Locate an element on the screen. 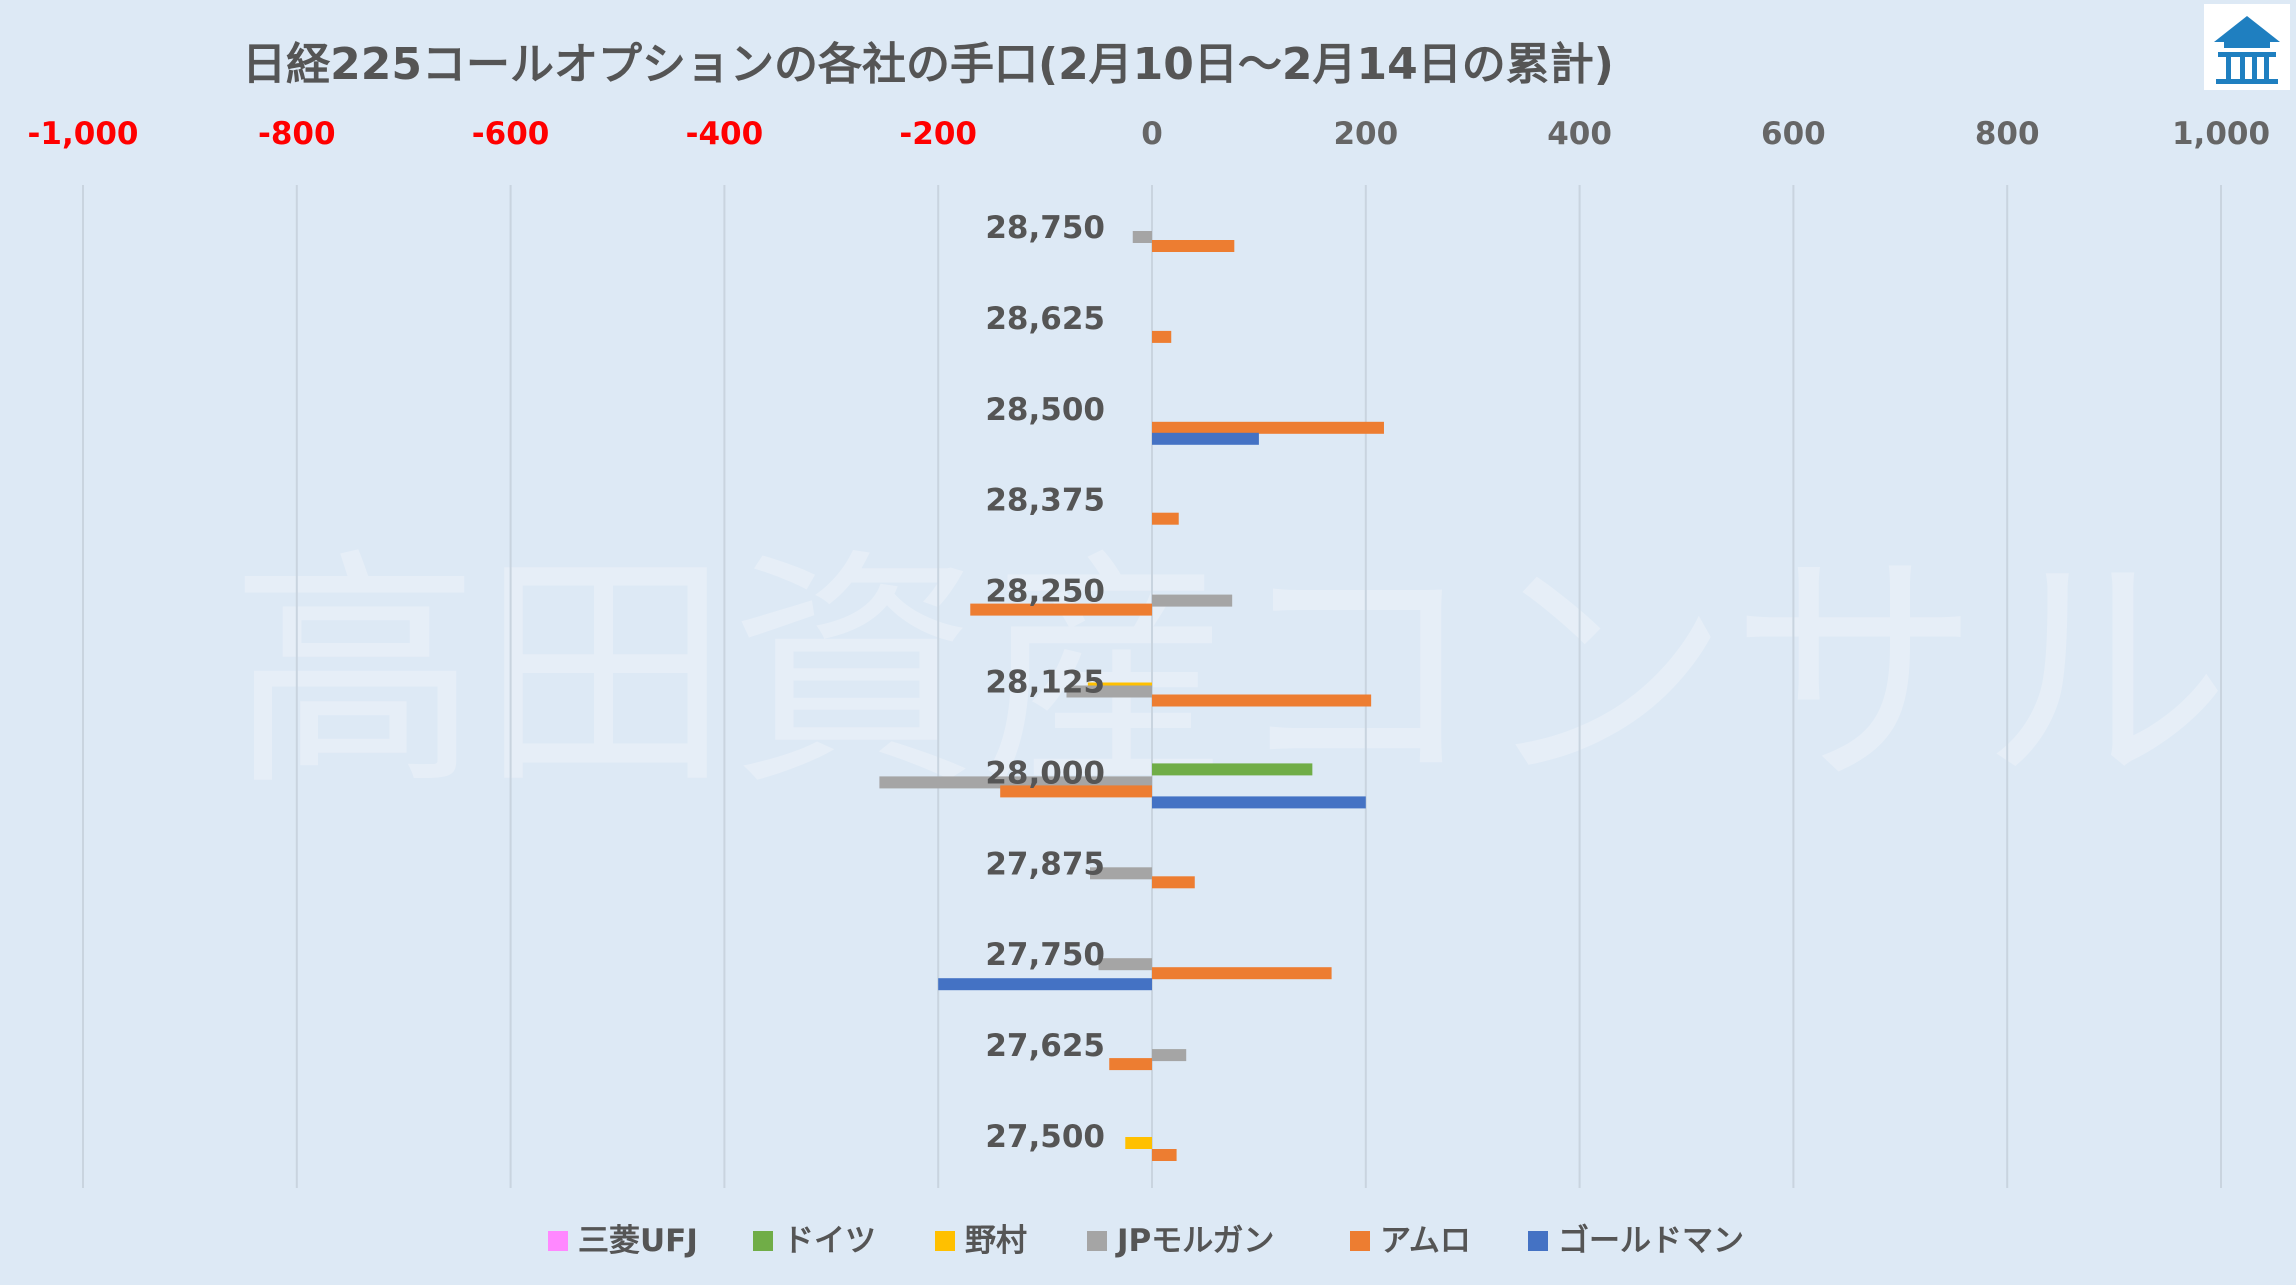 This screenshot has height=1285, width=2296. y-tick-label: 28,375 is located at coordinates (1045, 501).